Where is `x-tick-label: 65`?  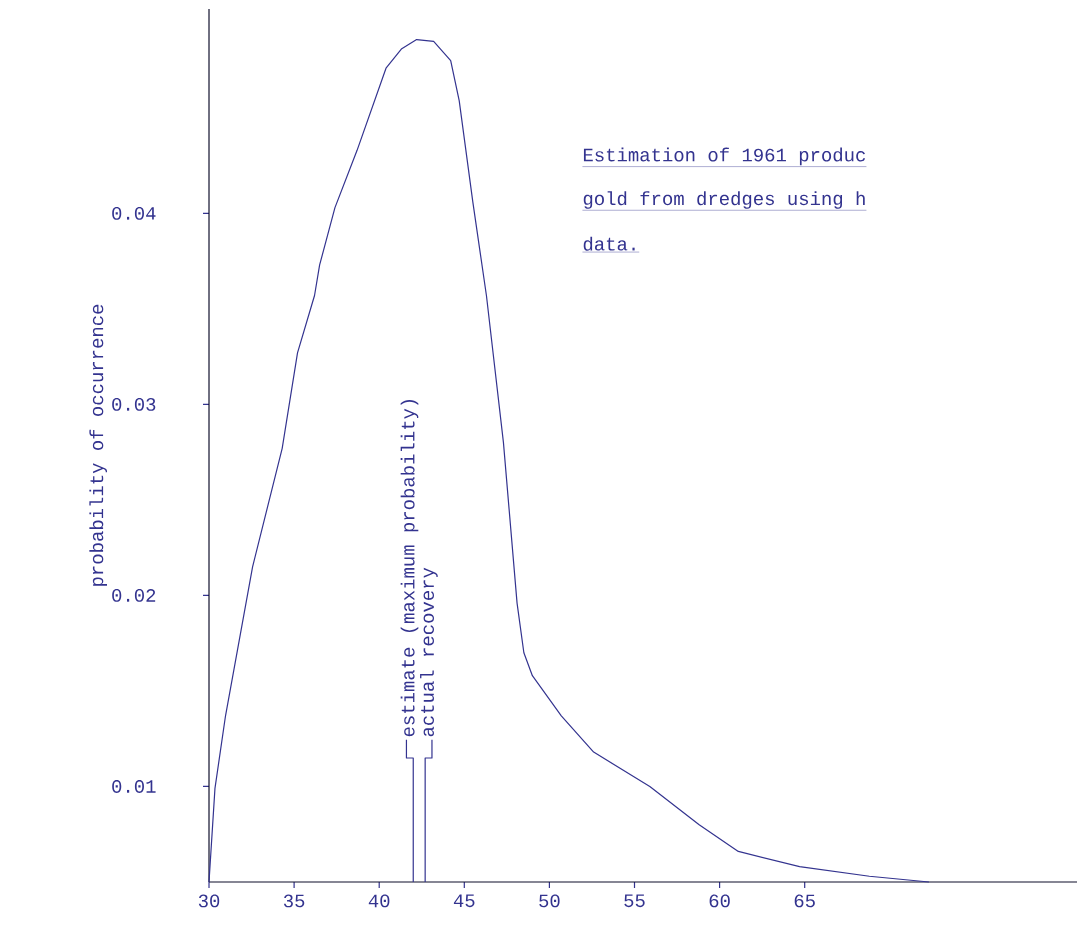 x-tick-label: 65 is located at coordinates (804, 901).